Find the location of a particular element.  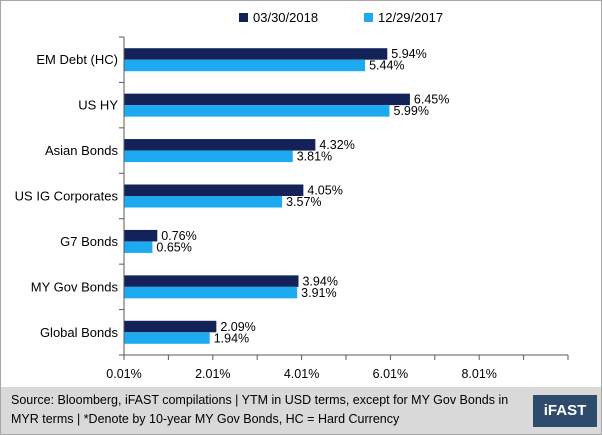

data-label: 5.94% is located at coordinates (408, 54).